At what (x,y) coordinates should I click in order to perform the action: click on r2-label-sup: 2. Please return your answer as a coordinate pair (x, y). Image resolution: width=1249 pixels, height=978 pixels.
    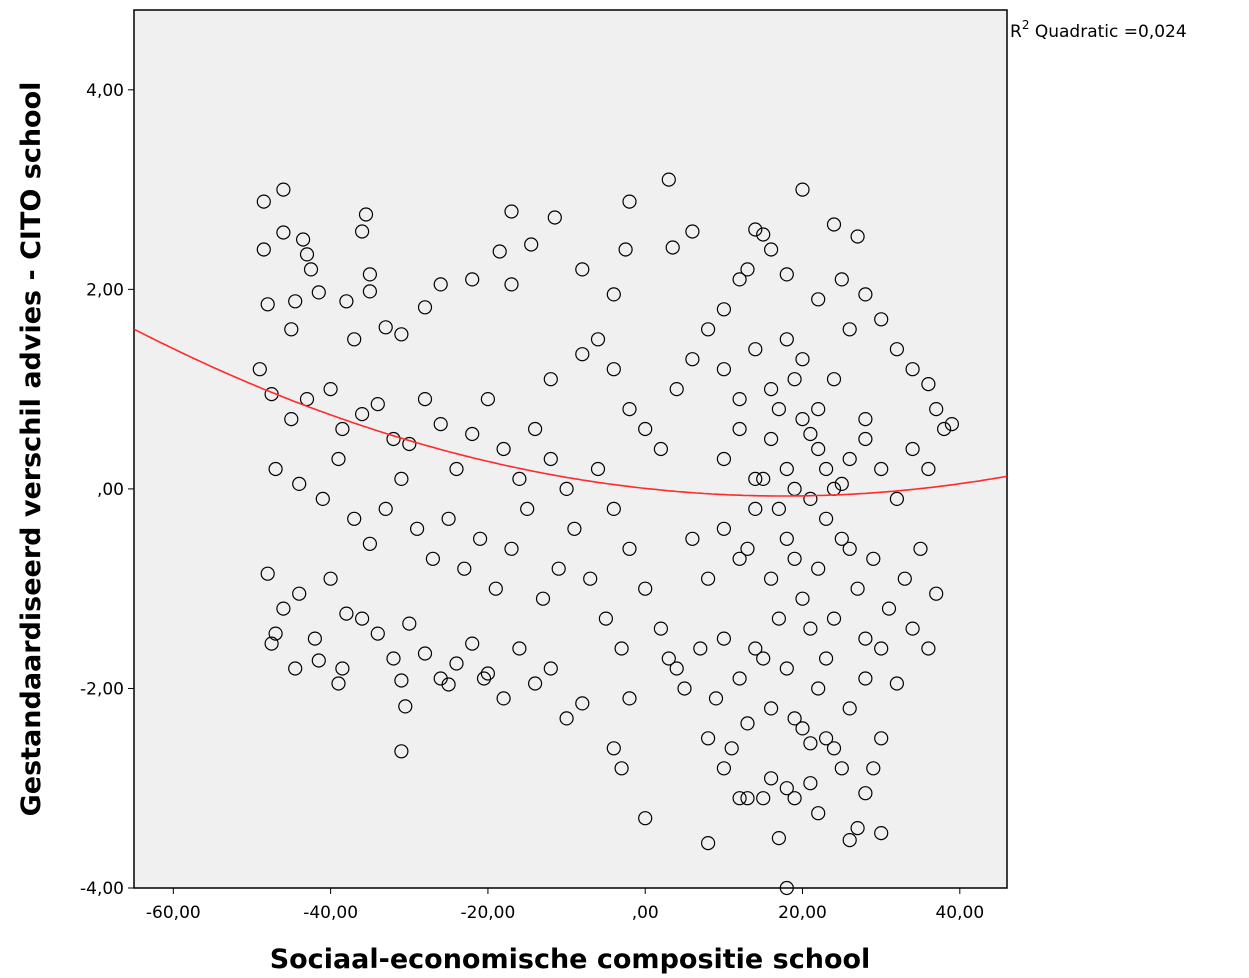
    Looking at the image, I should click on (1026, 25).